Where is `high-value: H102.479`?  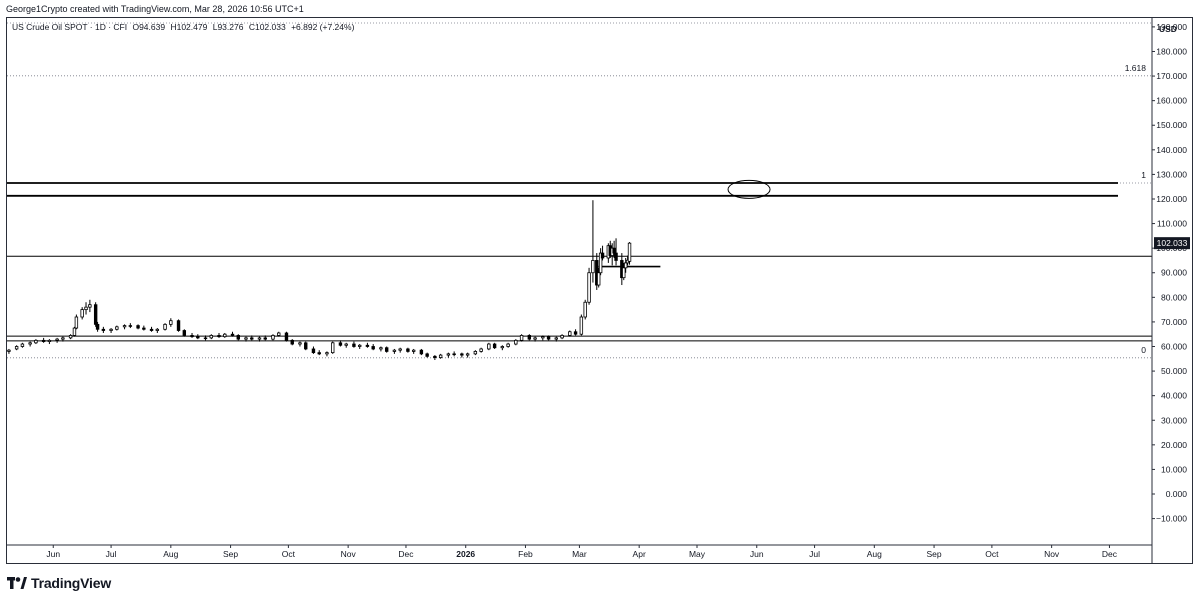
high-value: H102.479 is located at coordinates (189, 27).